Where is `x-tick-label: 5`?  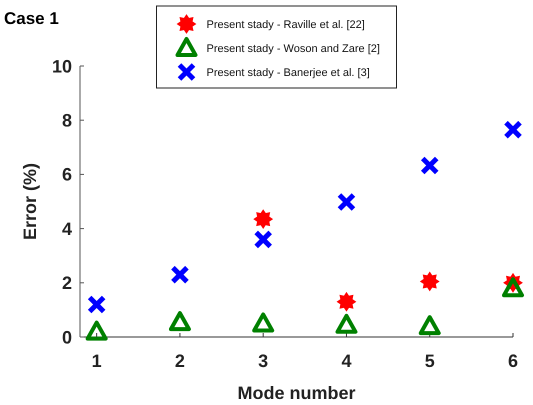
x-tick-label: 5 is located at coordinates (429, 361).